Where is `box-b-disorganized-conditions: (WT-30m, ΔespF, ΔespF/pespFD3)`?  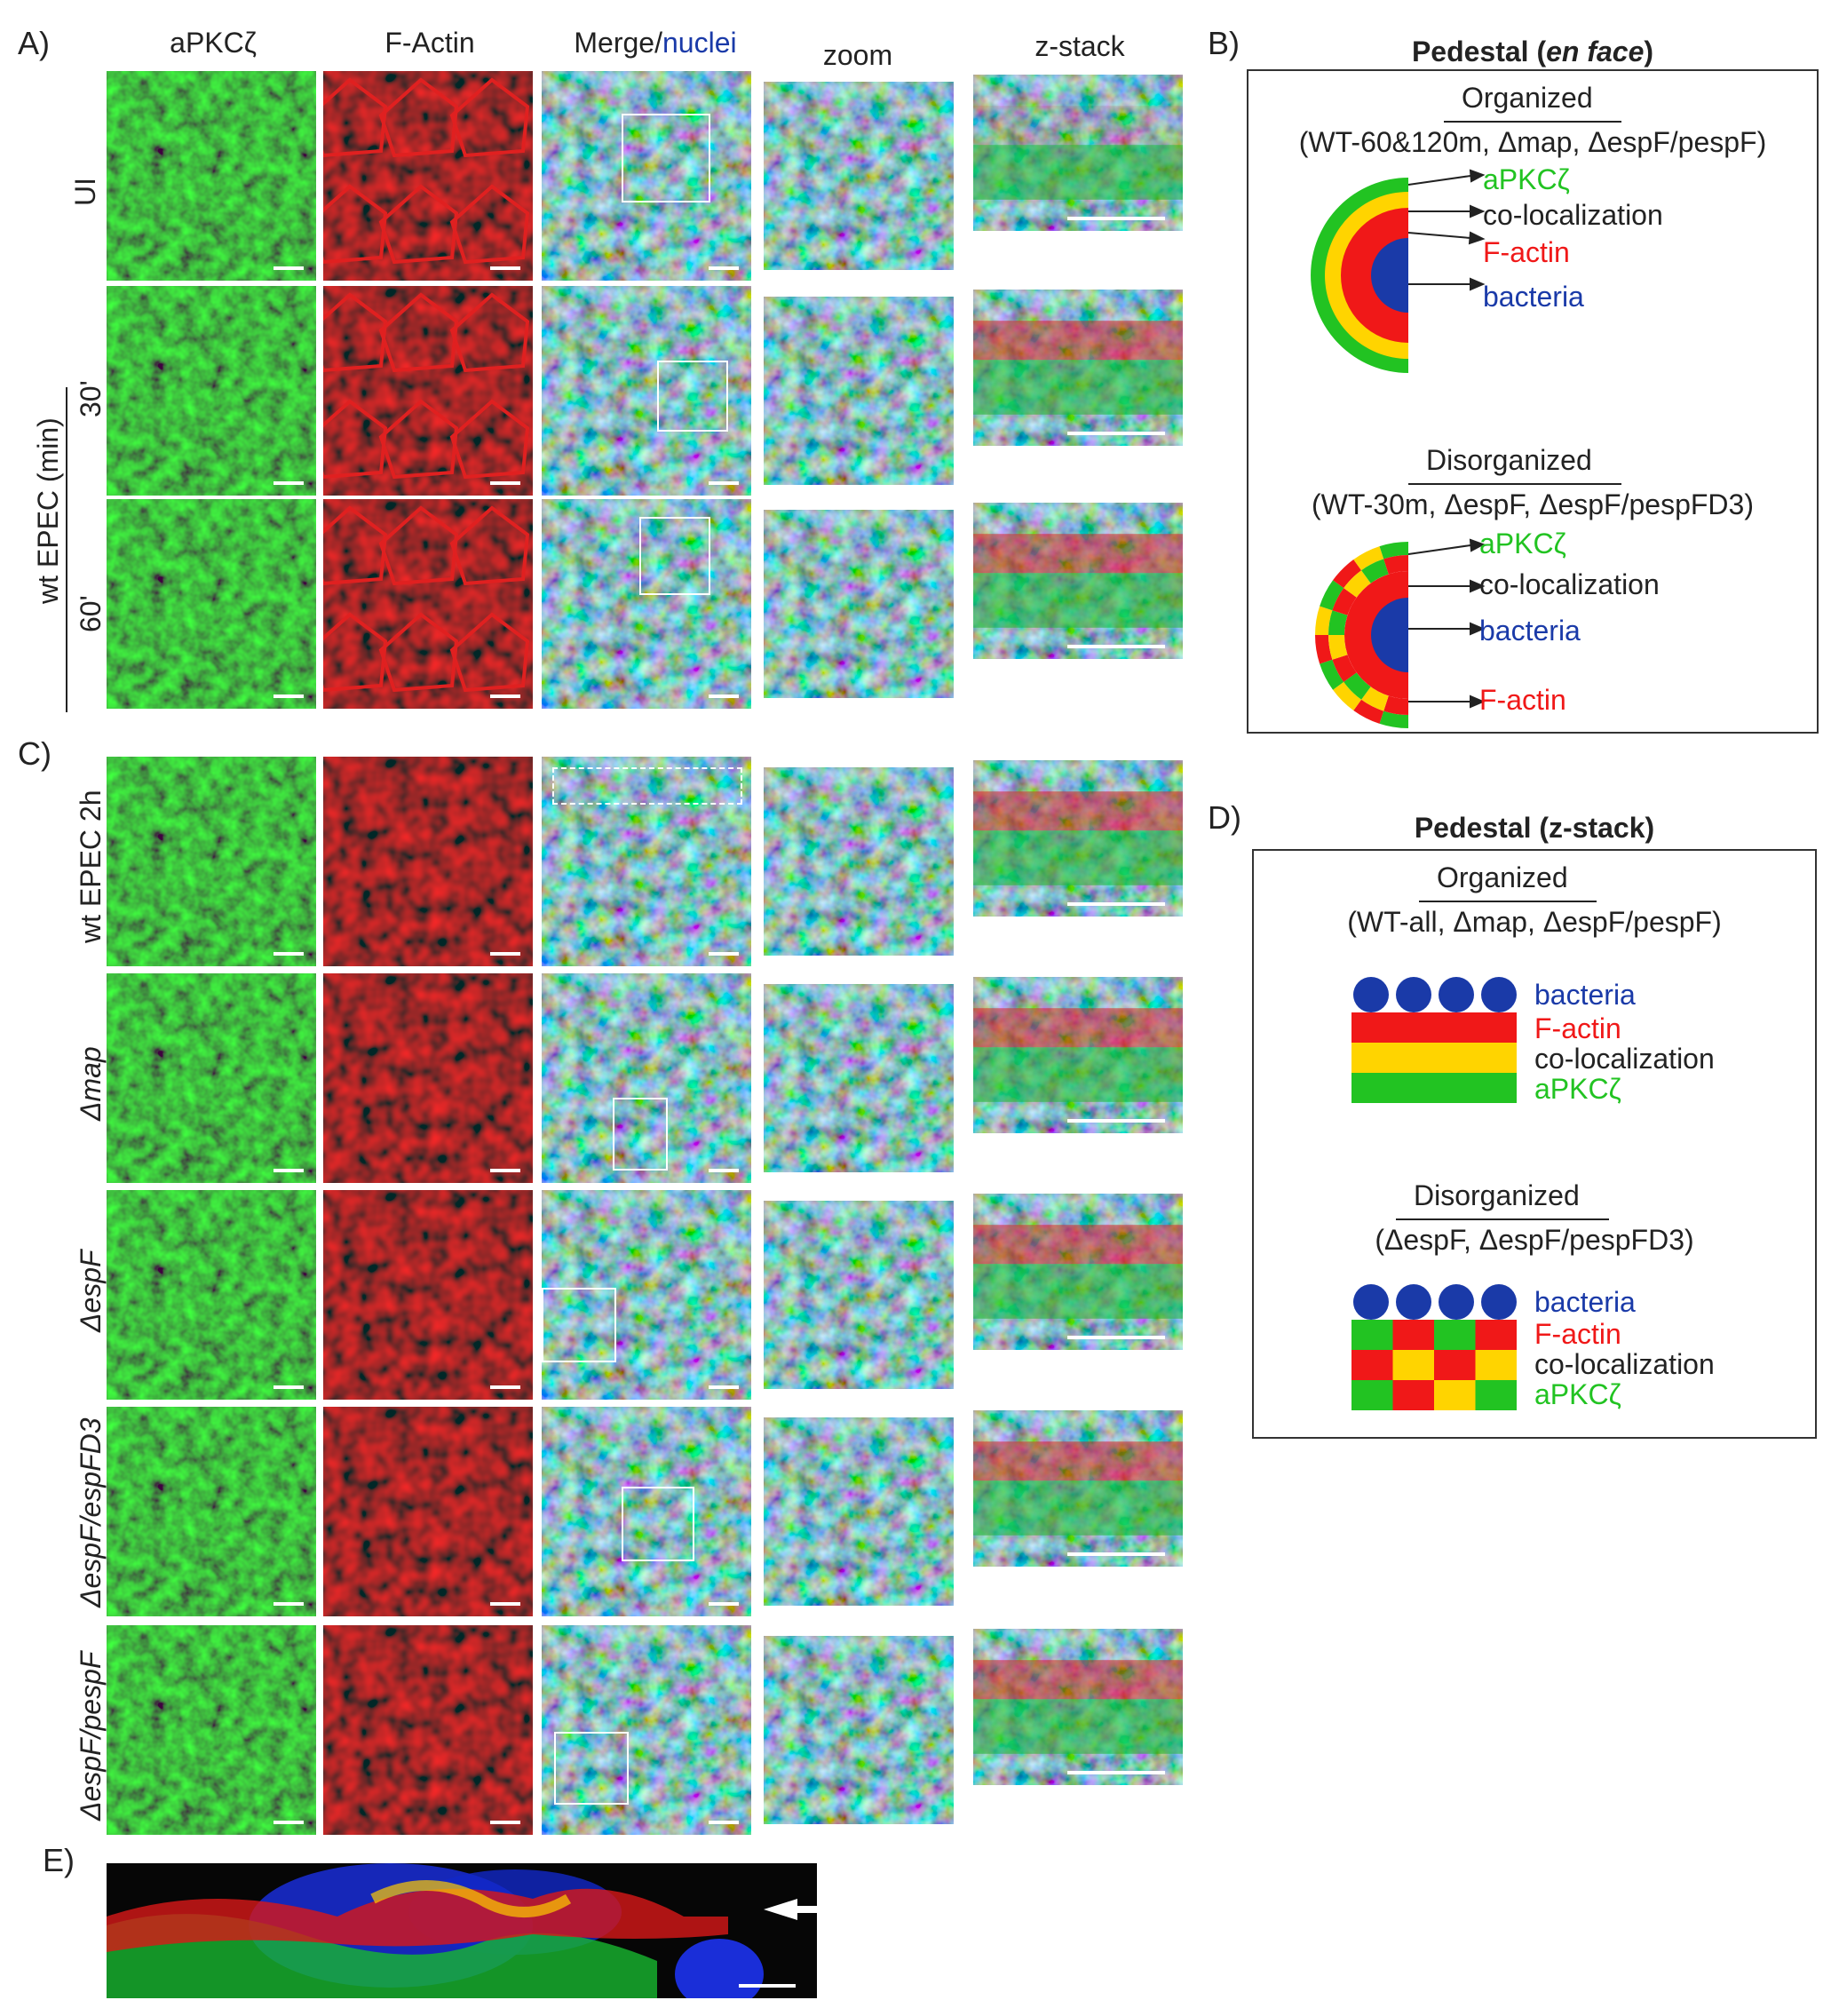
box-b-disorganized-conditions: (WT-30m, ΔespF, ΔespF/pespFD3) is located at coordinates (1533, 504).